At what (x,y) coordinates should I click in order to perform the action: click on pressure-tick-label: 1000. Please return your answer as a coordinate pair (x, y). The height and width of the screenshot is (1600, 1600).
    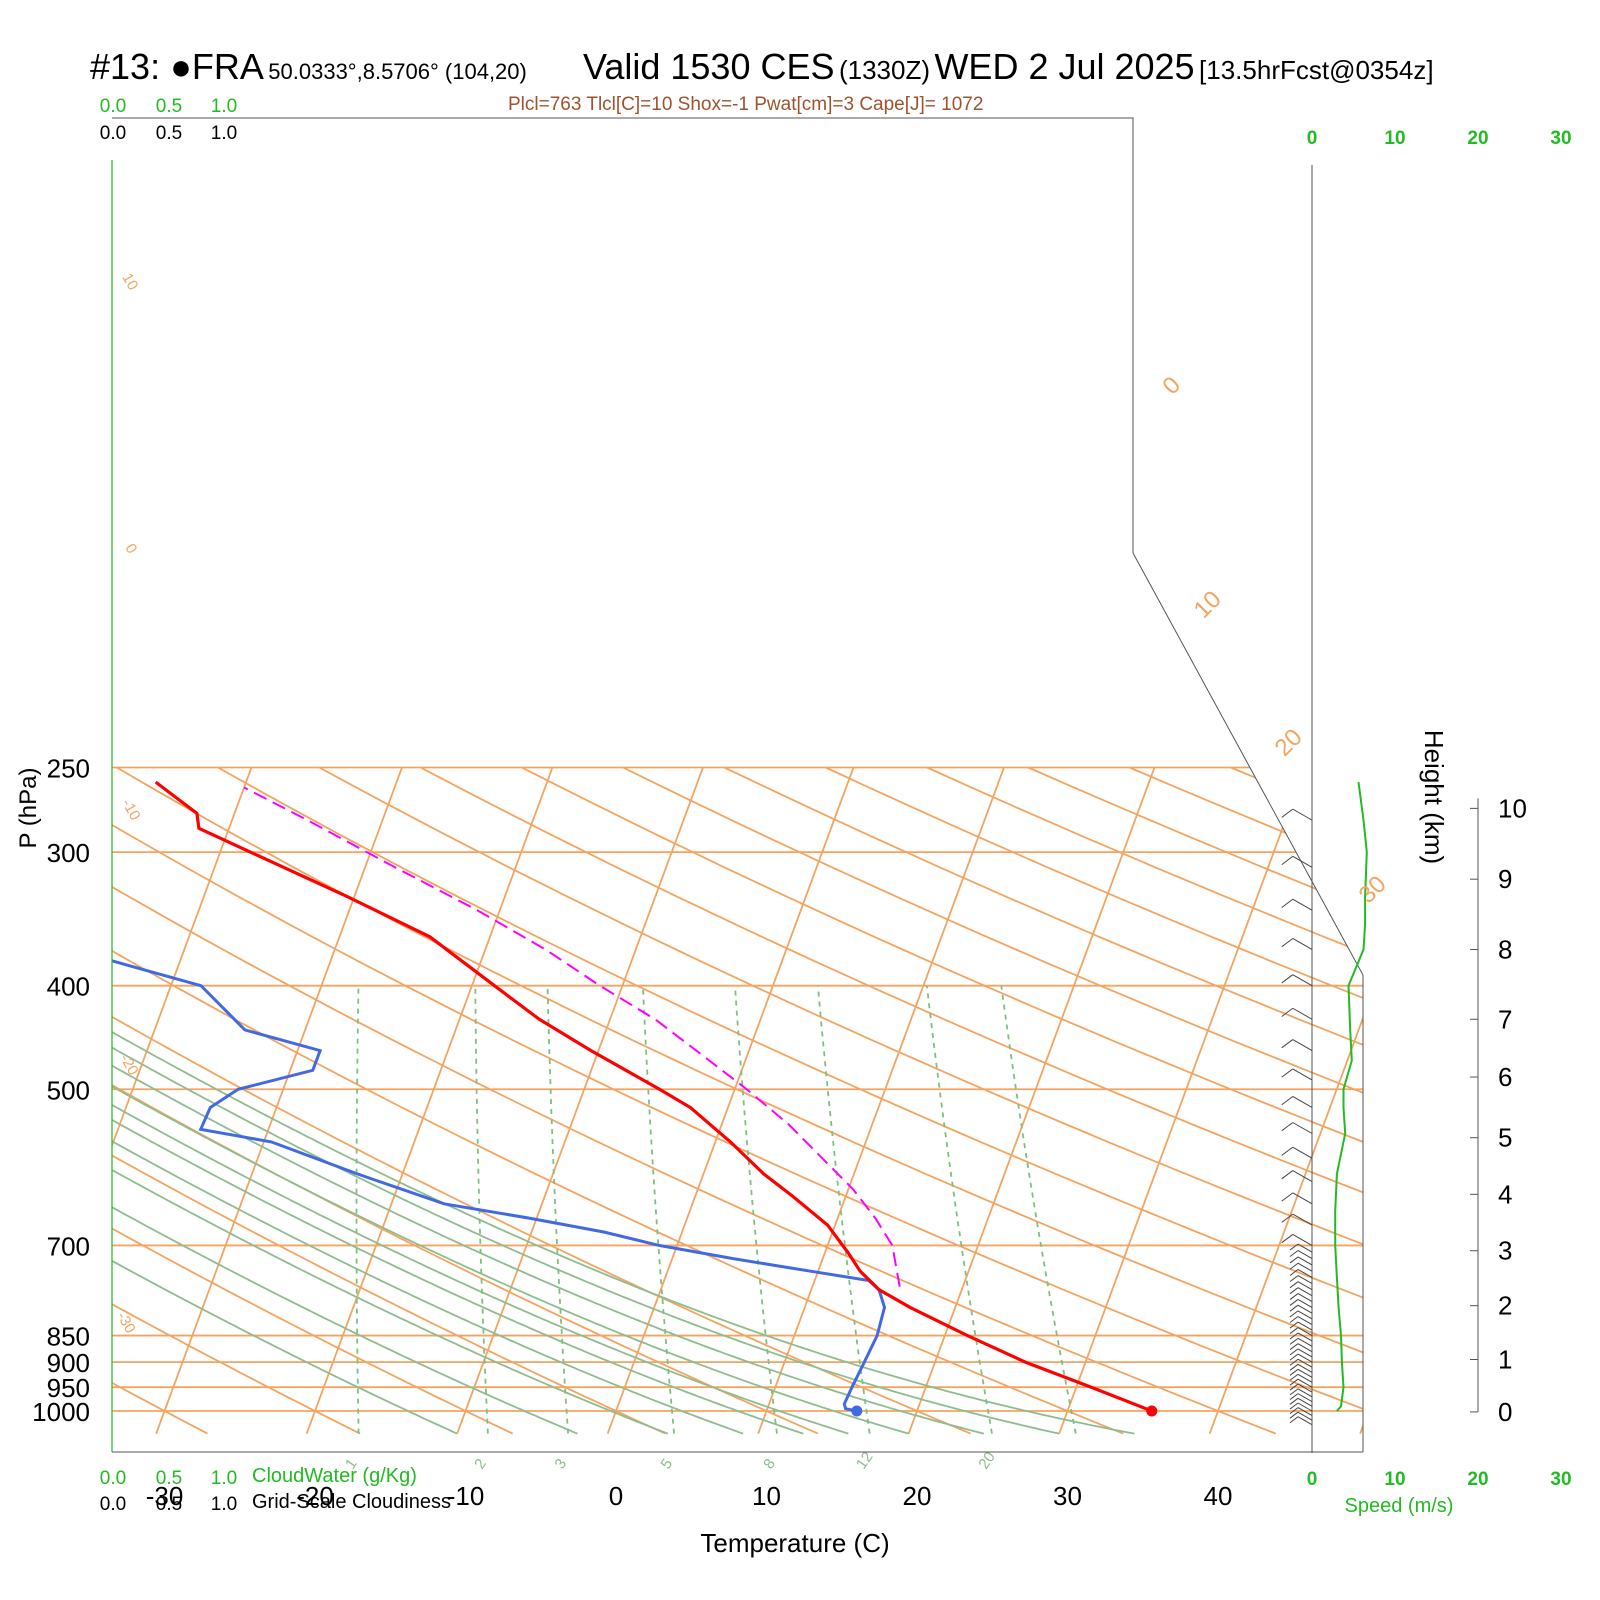
    Looking at the image, I should click on (61, 1412).